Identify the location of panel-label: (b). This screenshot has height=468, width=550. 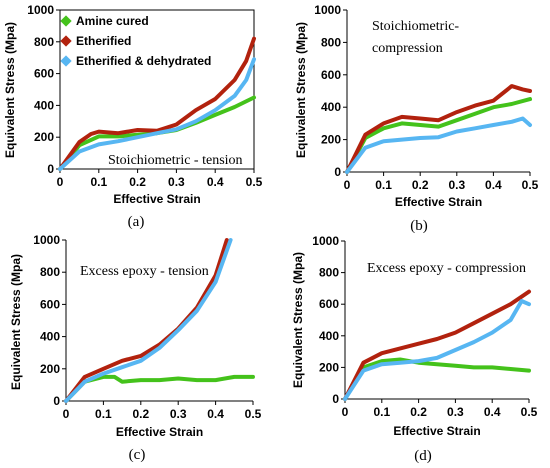
(419, 226).